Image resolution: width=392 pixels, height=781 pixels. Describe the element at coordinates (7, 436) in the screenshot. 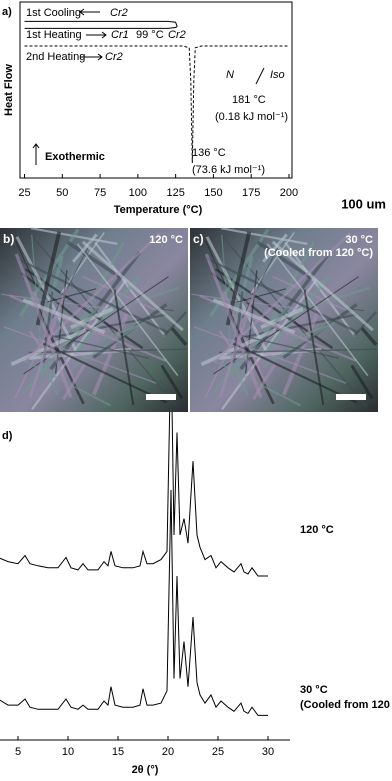

I see `panel-label: d)` at that location.